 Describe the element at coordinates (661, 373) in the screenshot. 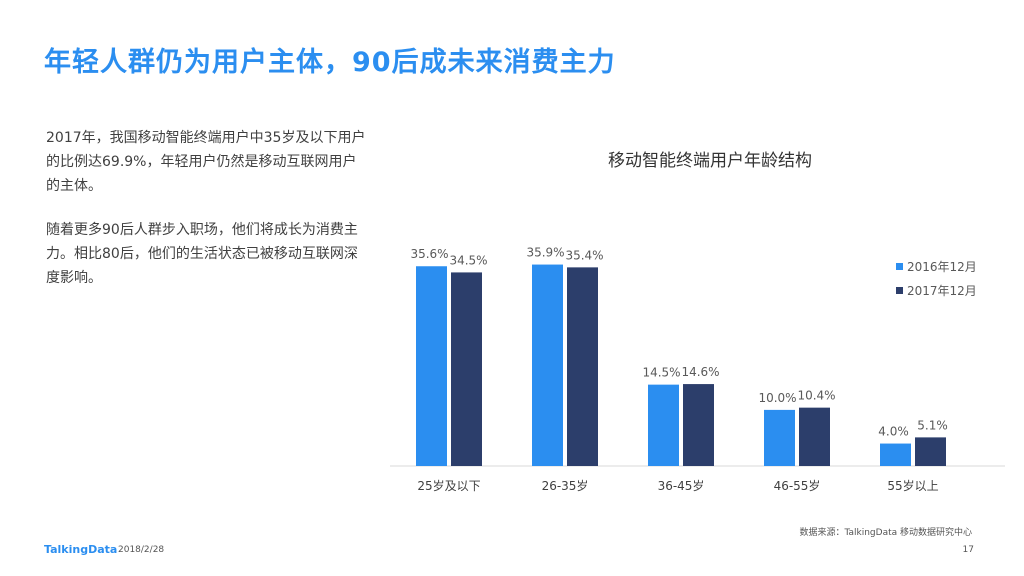

I see `data-label: 14.5%` at that location.